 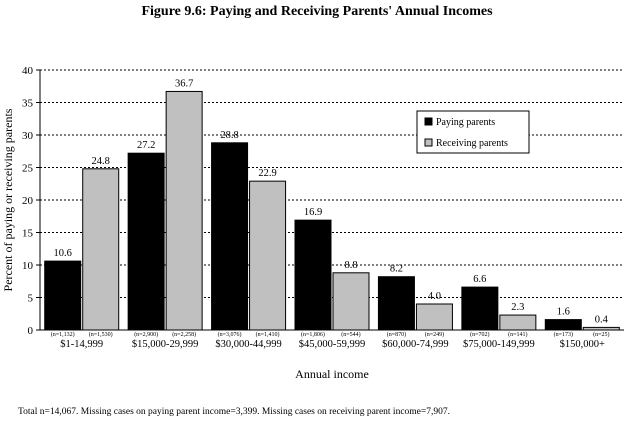 What do you see at coordinates (8, 199) in the screenshot?
I see `y-axis-title: Percent of paying or receiving parents` at bounding box center [8, 199].